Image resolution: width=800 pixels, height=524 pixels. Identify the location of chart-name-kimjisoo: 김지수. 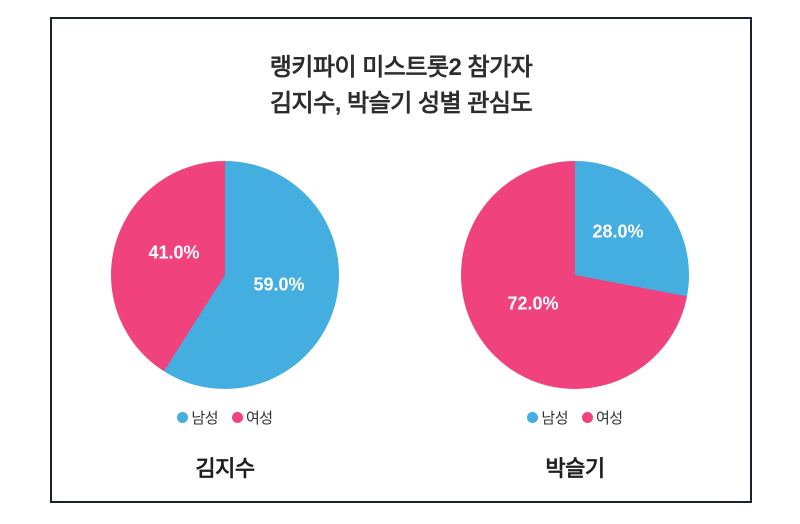
(225, 468).